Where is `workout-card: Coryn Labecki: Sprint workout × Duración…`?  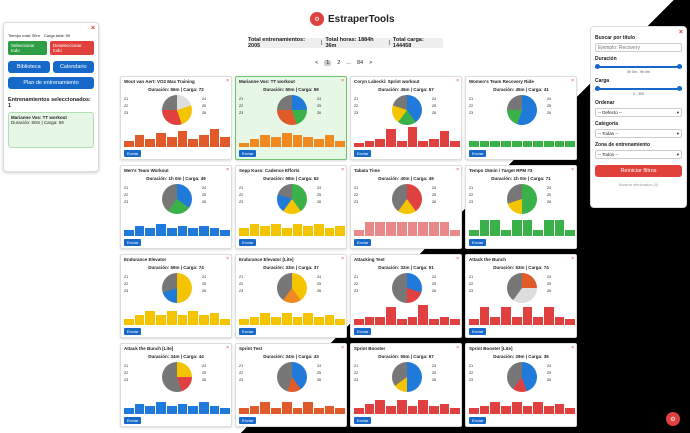 workout-card: Coryn Labecki: Sprint workout × Duración… is located at coordinates (406, 118).